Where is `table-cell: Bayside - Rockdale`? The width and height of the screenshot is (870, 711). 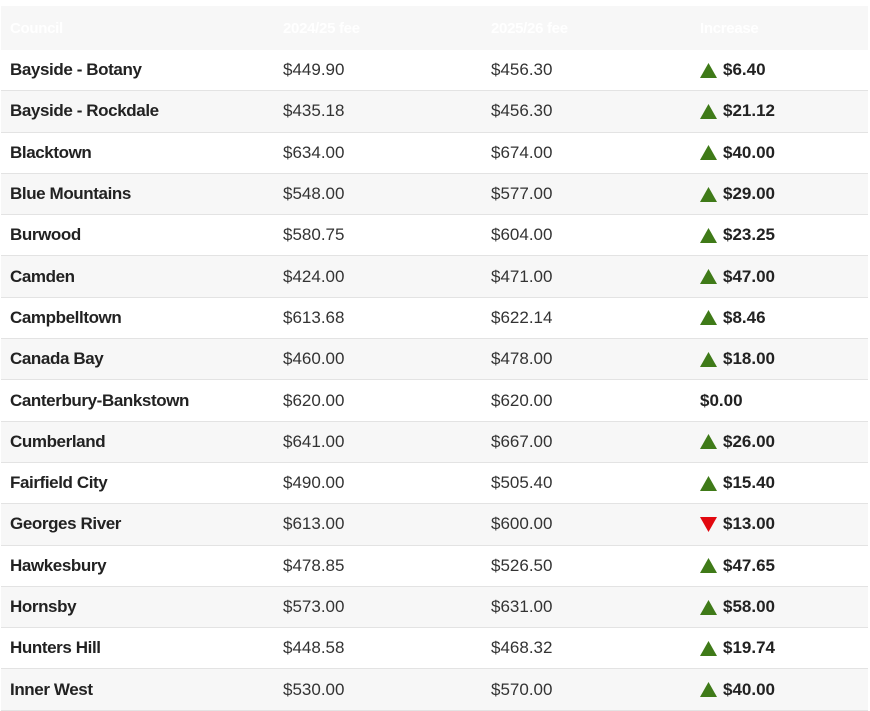 table-cell: Bayside - Rockdale is located at coordinates (84, 111).